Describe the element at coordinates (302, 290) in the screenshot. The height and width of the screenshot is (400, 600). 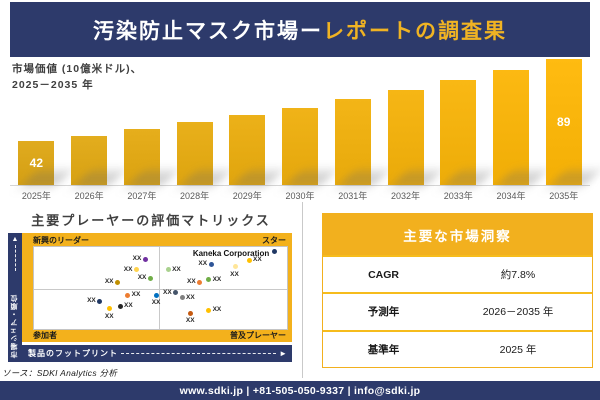
I see `section-divider` at that location.